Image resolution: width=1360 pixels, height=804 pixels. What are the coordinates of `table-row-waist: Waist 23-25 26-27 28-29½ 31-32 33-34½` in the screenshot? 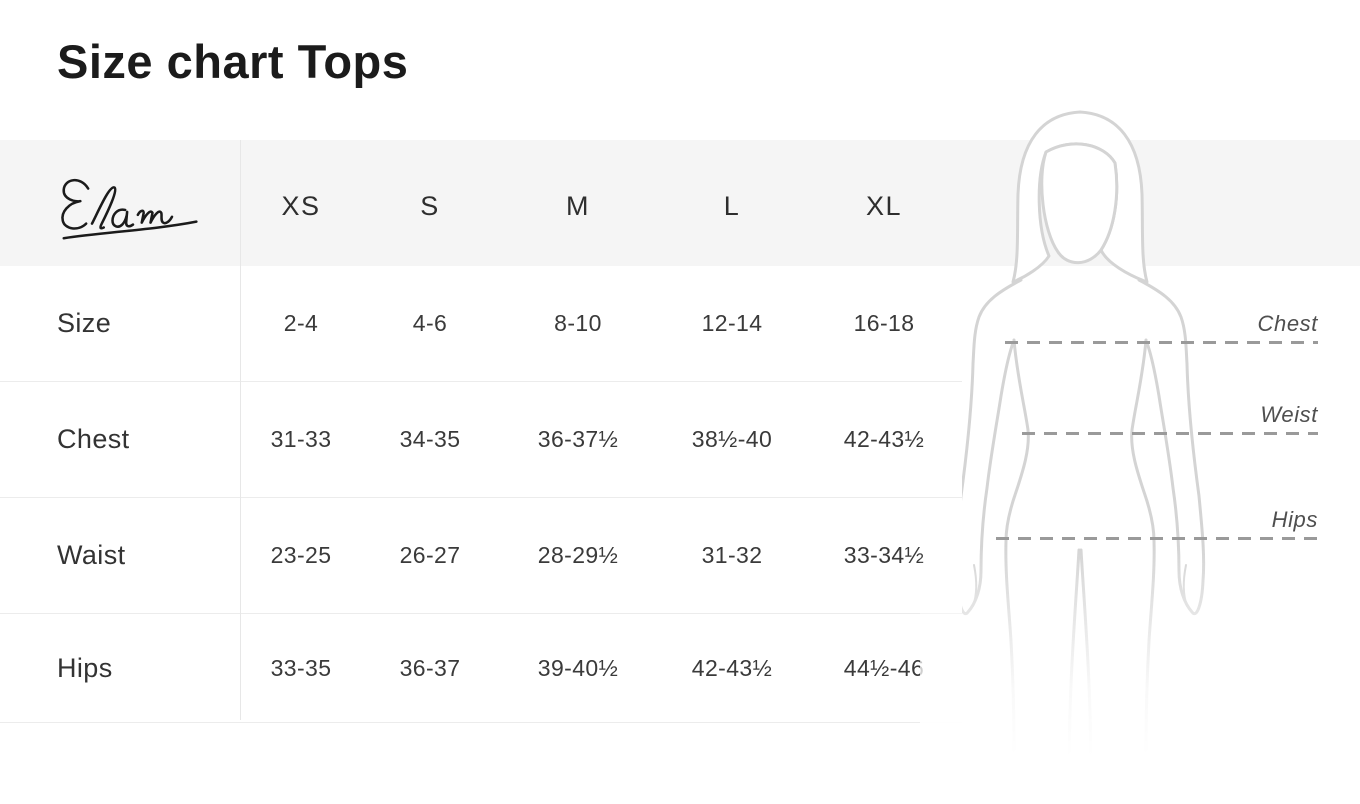 It's located at (481, 556).